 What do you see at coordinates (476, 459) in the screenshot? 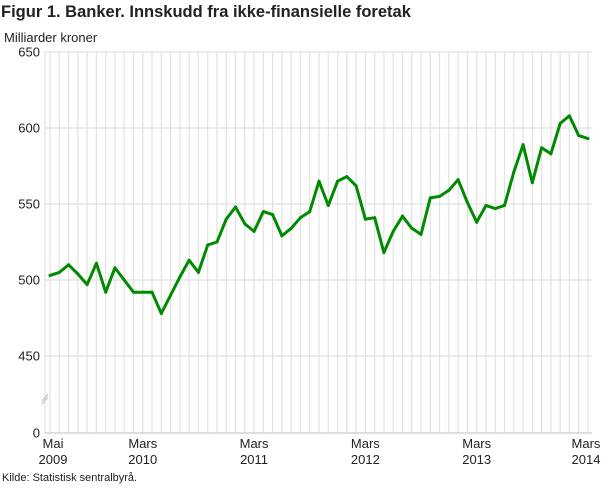
I see `x-tick-label-year: 2013` at bounding box center [476, 459].